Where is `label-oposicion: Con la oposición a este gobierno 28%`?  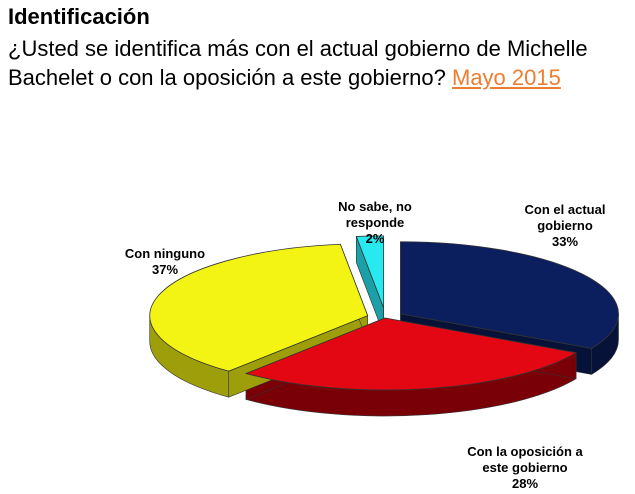 label-oposicion: Con la oposición a este gobierno 28% is located at coordinates (525, 468).